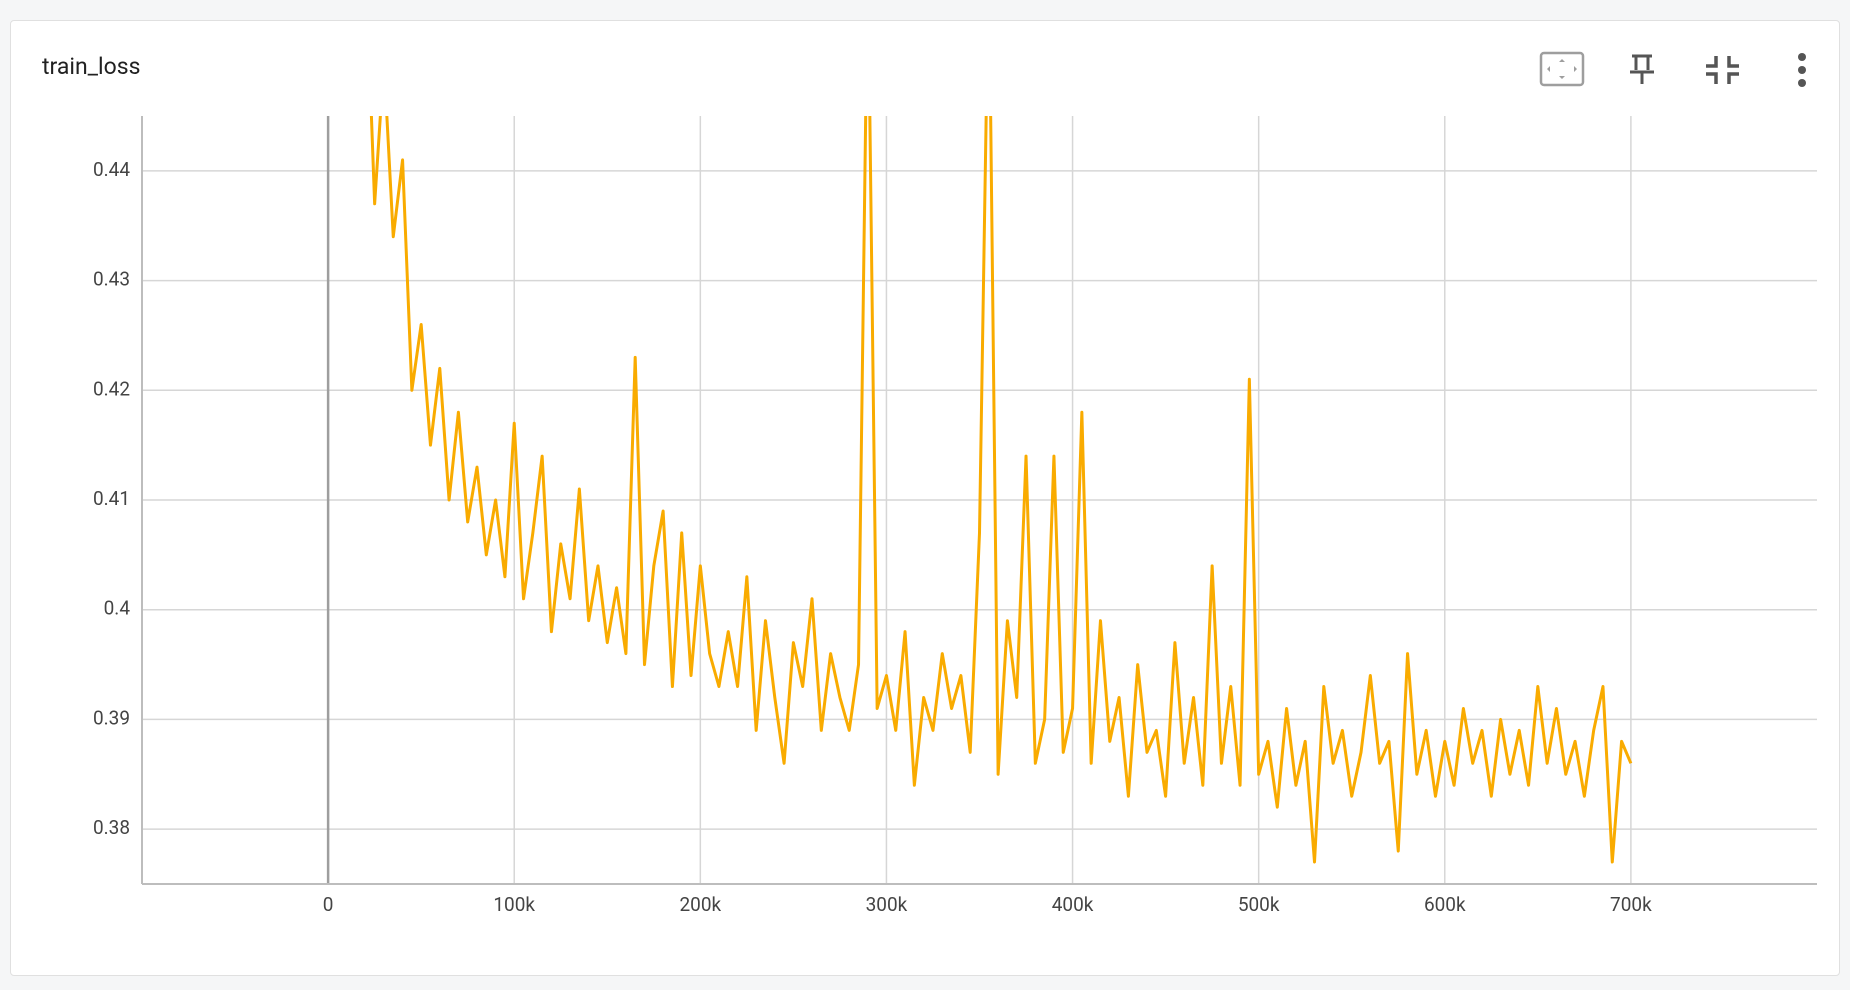  I want to click on x-tick-label: 700k, so click(1631, 904).